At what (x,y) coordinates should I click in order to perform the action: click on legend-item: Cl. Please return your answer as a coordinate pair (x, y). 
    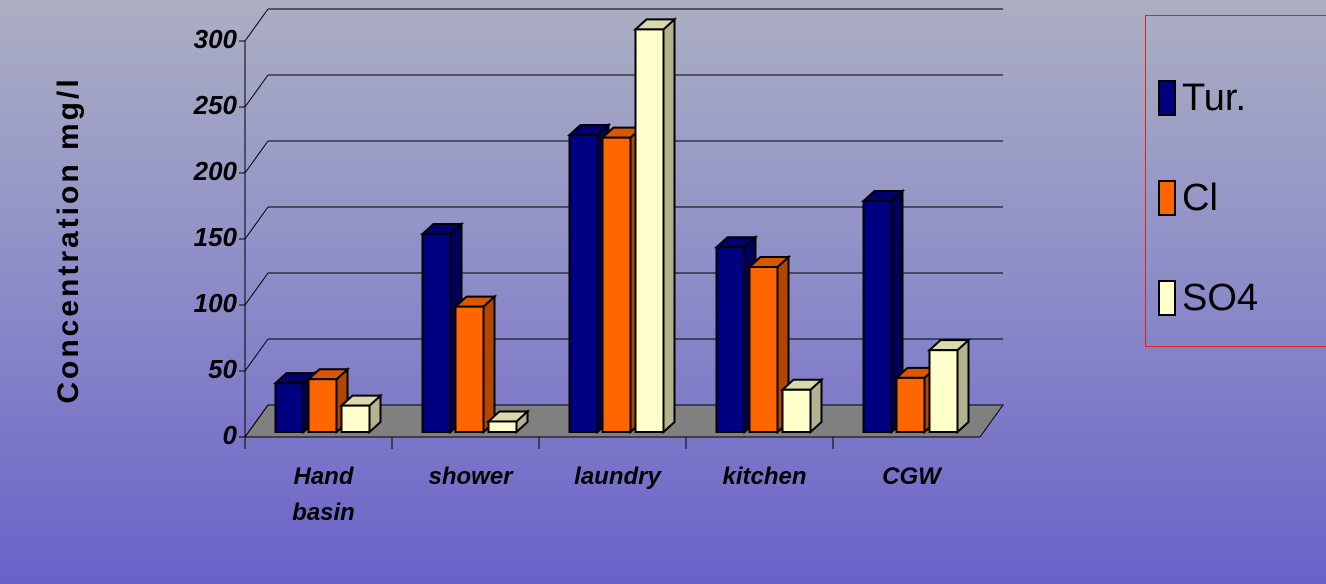
    Looking at the image, I should click on (1188, 197).